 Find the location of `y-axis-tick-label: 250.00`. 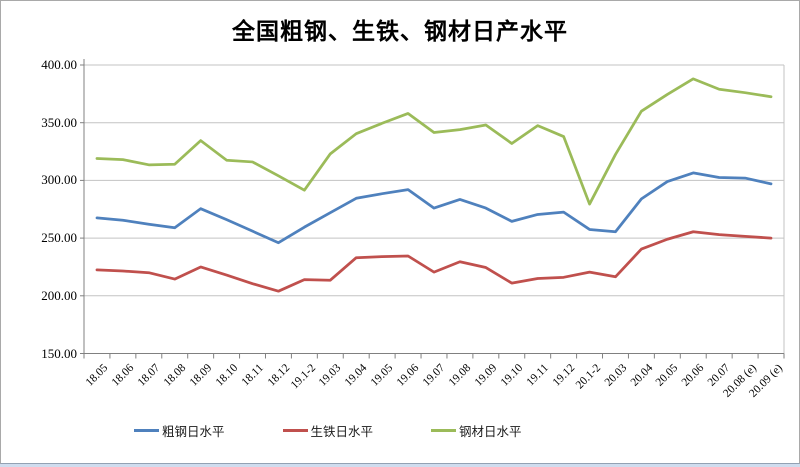

y-axis-tick-label: 250.00 is located at coordinates (59, 238).